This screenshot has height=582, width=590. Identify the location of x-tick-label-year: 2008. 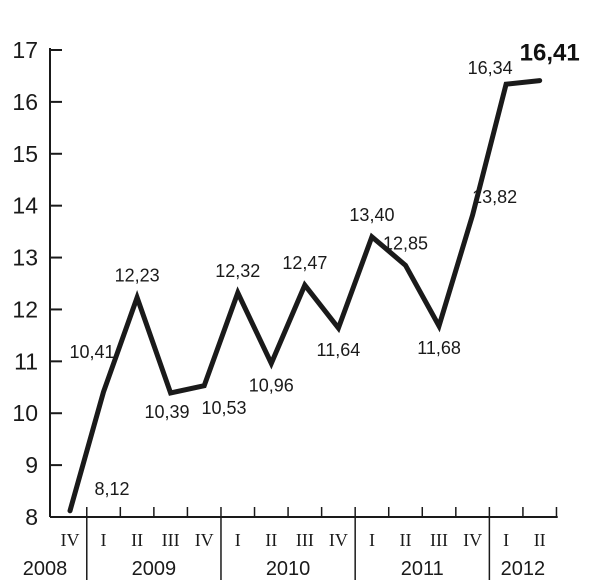
(45, 569).